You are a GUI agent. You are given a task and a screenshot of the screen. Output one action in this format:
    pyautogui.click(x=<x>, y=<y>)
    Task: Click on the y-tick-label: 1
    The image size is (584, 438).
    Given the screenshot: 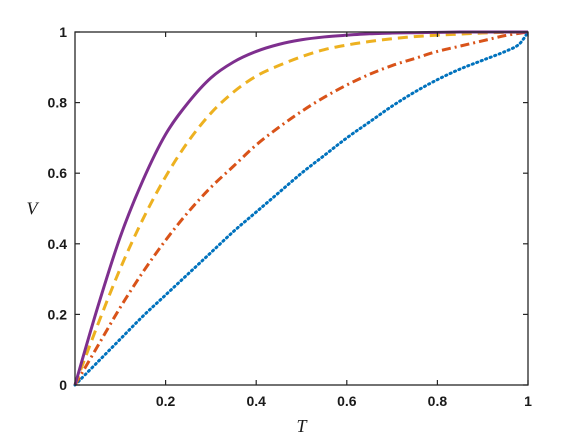 What is the action you would take?
    pyautogui.click(x=63, y=32)
    